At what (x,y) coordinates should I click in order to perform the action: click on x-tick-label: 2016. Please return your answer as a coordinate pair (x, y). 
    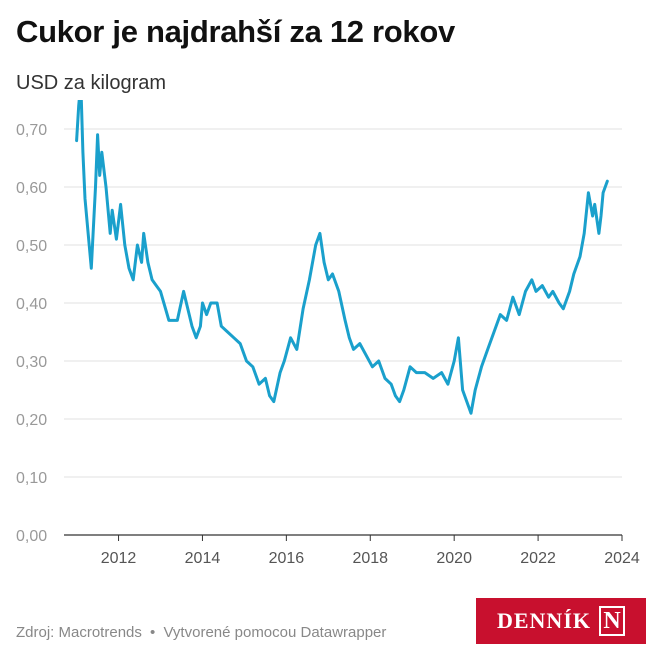
    Looking at the image, I should click on (287, 558).